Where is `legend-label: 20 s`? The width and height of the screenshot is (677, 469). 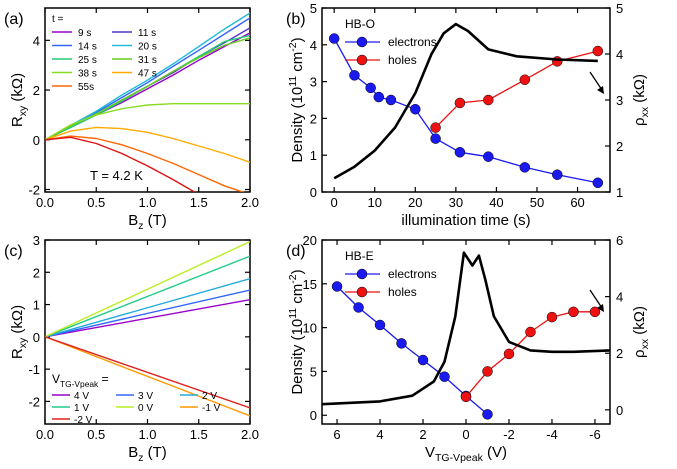
legend-label: 20 s is located at coordinates (147, 47).